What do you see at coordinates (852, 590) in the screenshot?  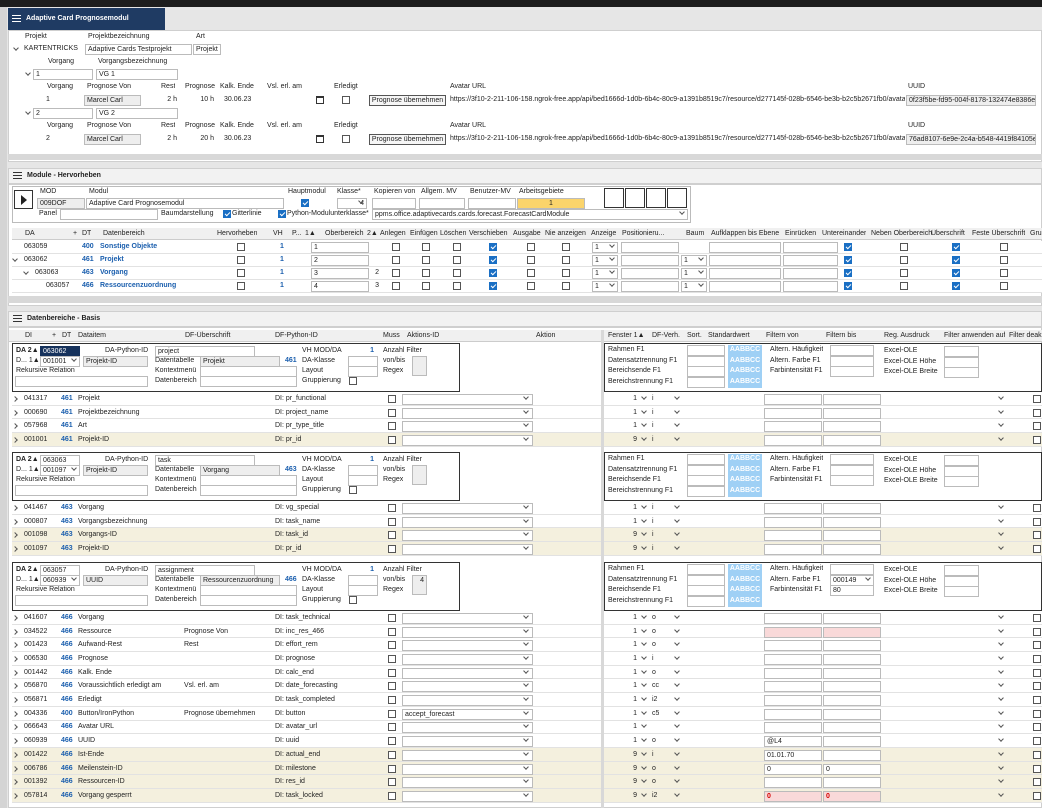 I see `intensity: 80` at bounding box center [852, 590].